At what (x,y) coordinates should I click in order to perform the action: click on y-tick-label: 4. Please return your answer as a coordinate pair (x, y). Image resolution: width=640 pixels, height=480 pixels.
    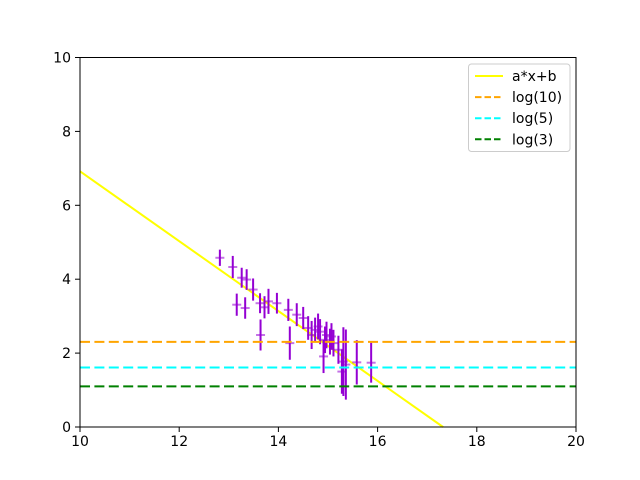
    Looking at the image, I should click on (66, 280).